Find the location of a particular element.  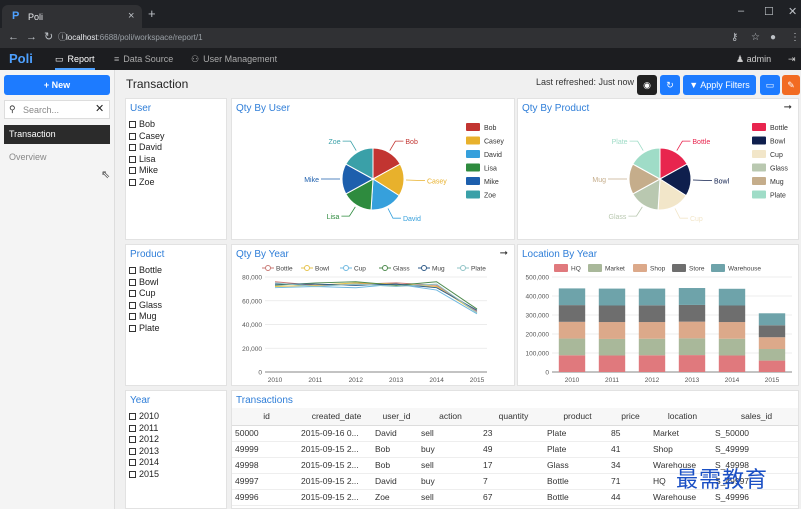

user-option: David is located at coordinates (147, 148).